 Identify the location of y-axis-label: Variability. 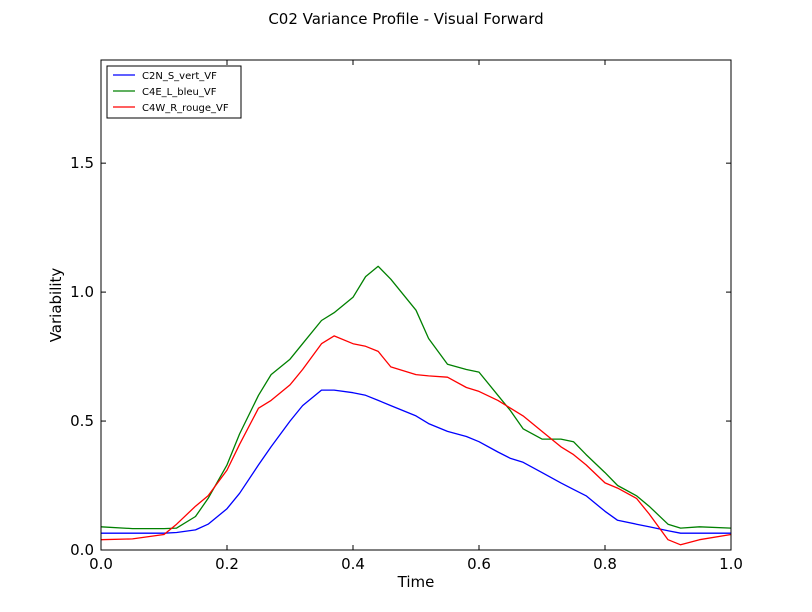
(56, 305).